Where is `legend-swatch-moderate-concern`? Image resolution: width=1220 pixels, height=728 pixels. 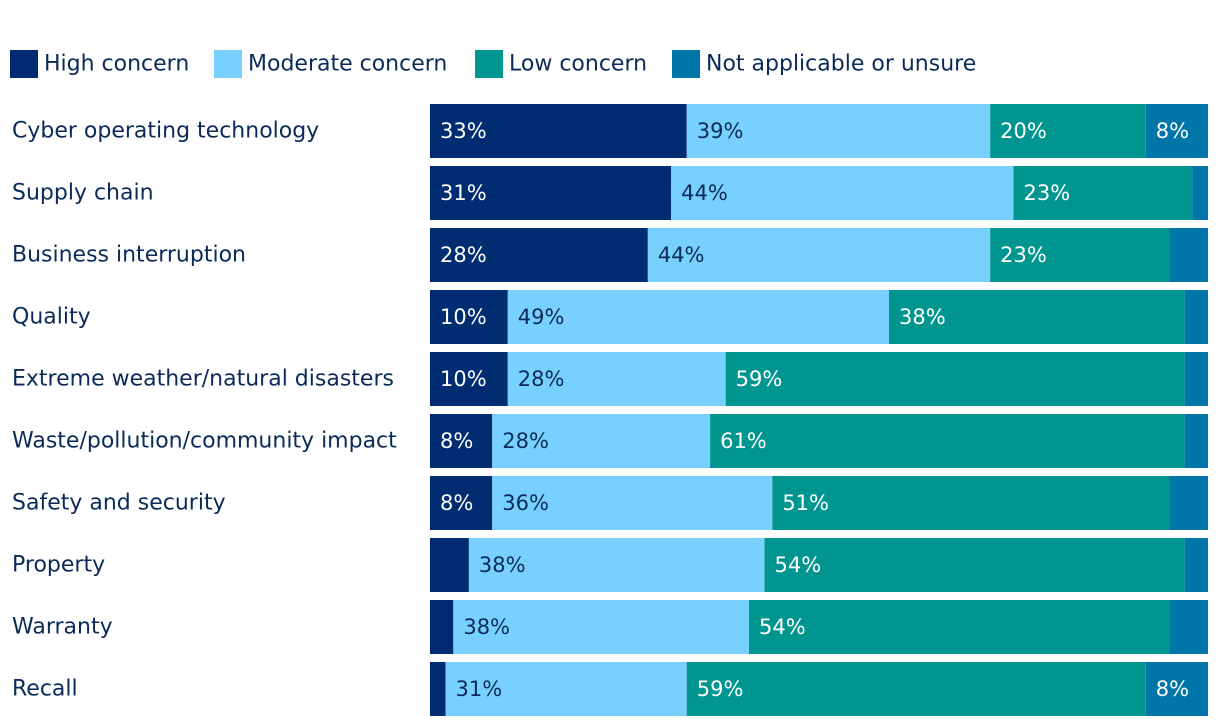 legend-swatch-moderate-concern is located at coordinates (228, 64).